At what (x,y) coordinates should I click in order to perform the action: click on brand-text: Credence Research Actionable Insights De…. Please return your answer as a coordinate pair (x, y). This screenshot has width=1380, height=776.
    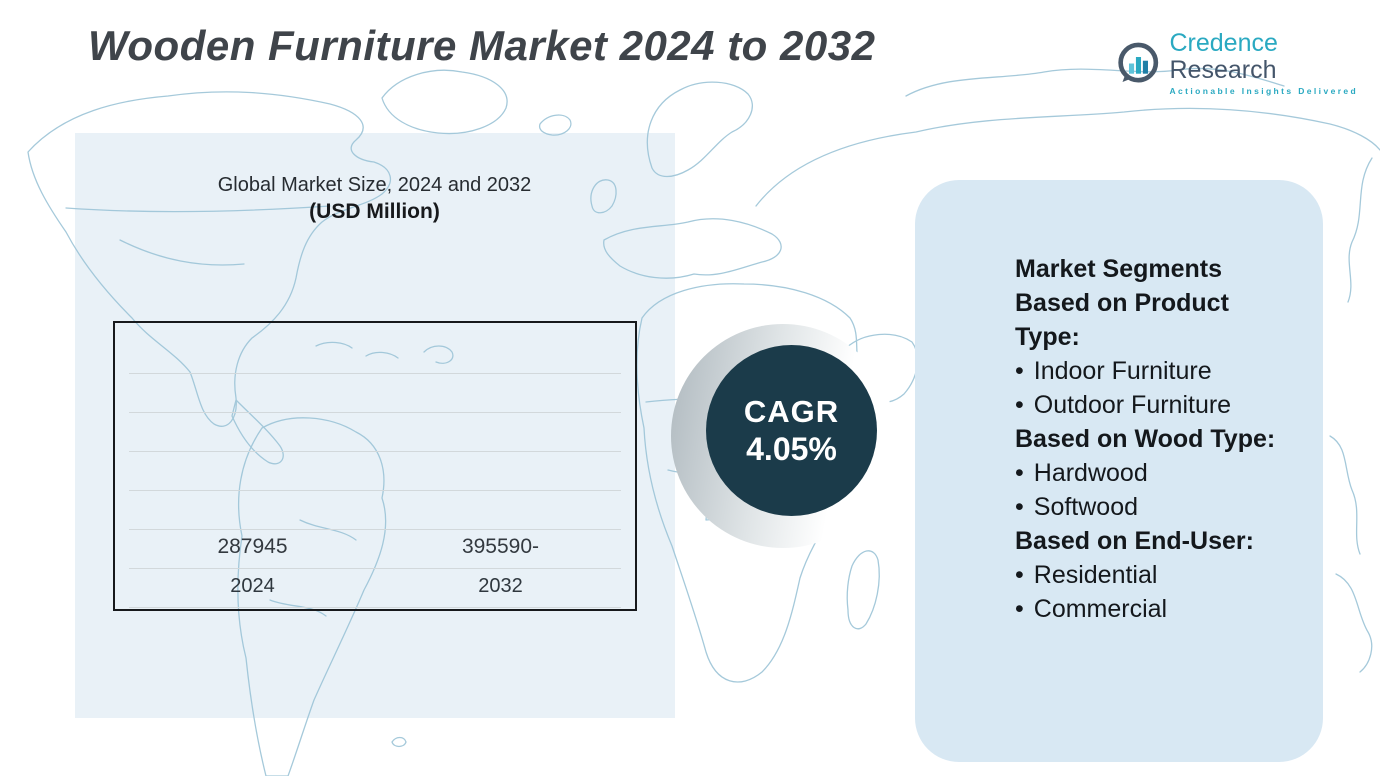
    Looking at the image, I should click on (1274, 63).